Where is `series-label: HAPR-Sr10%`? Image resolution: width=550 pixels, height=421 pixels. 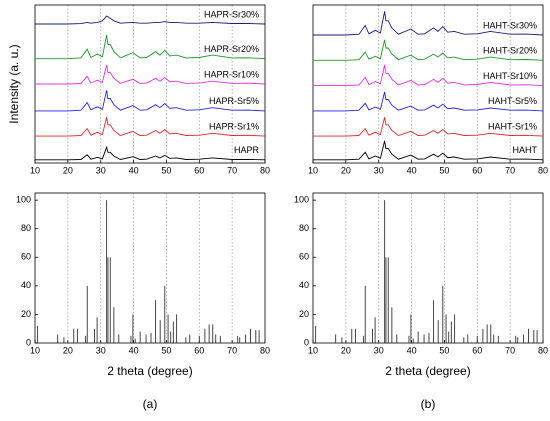 series-label: HAPR-Sr10% is located at coordinates (231, 74).